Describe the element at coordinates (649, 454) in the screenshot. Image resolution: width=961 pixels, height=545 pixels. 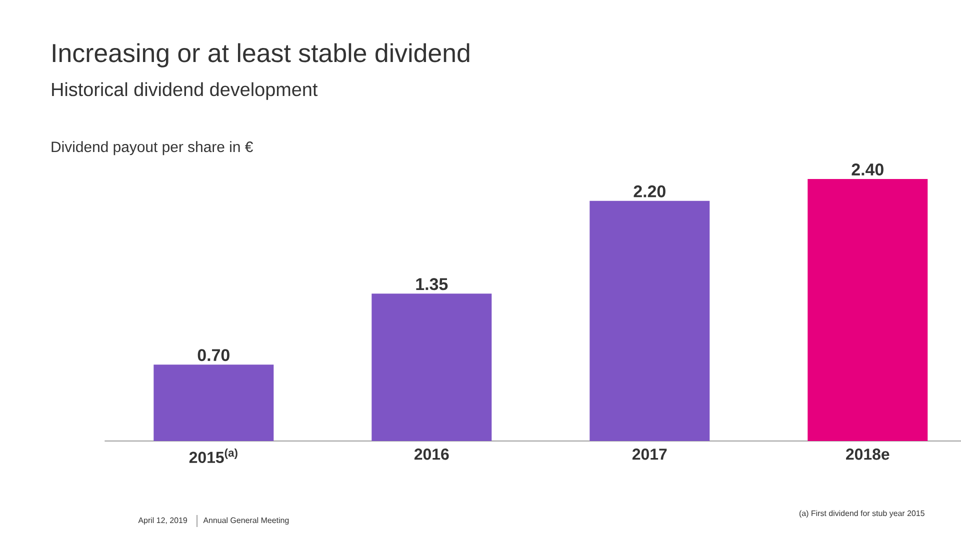
I see `x-tick-label: 2017` at that location.